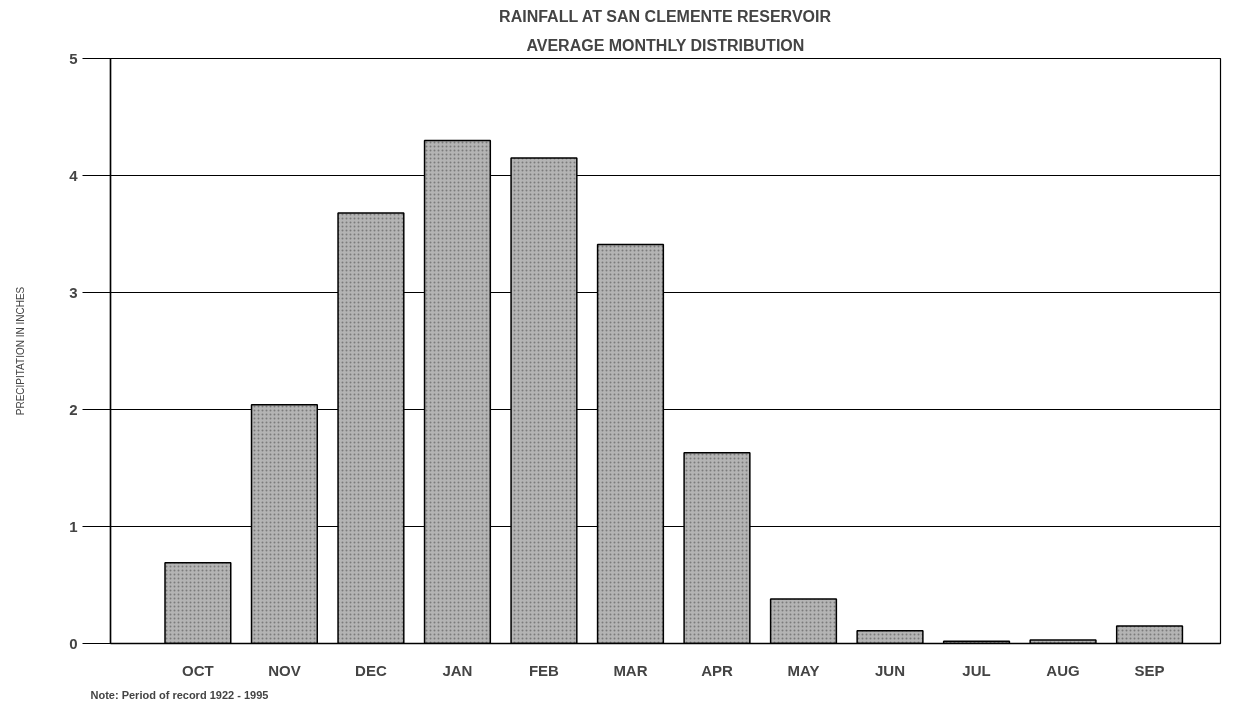 The width and height of the screenshot is (1247, 719). I want to click on y-tick-label: 0, so click(73, 643).